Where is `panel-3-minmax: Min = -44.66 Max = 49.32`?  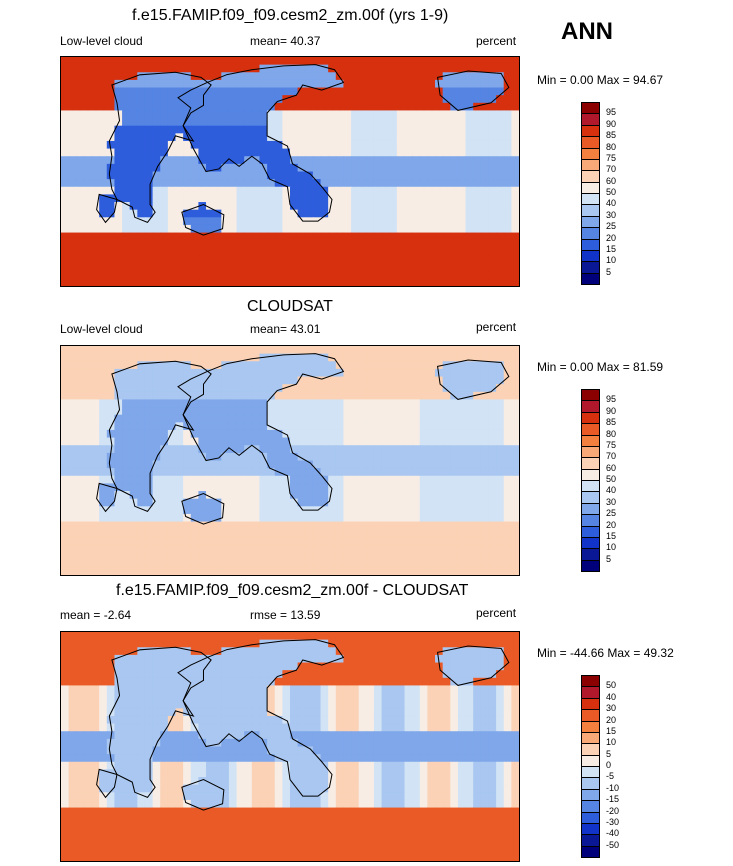 panel-3-minmax: Min = -44.66 Max = 49.32 is located at coordinates (605, 653).